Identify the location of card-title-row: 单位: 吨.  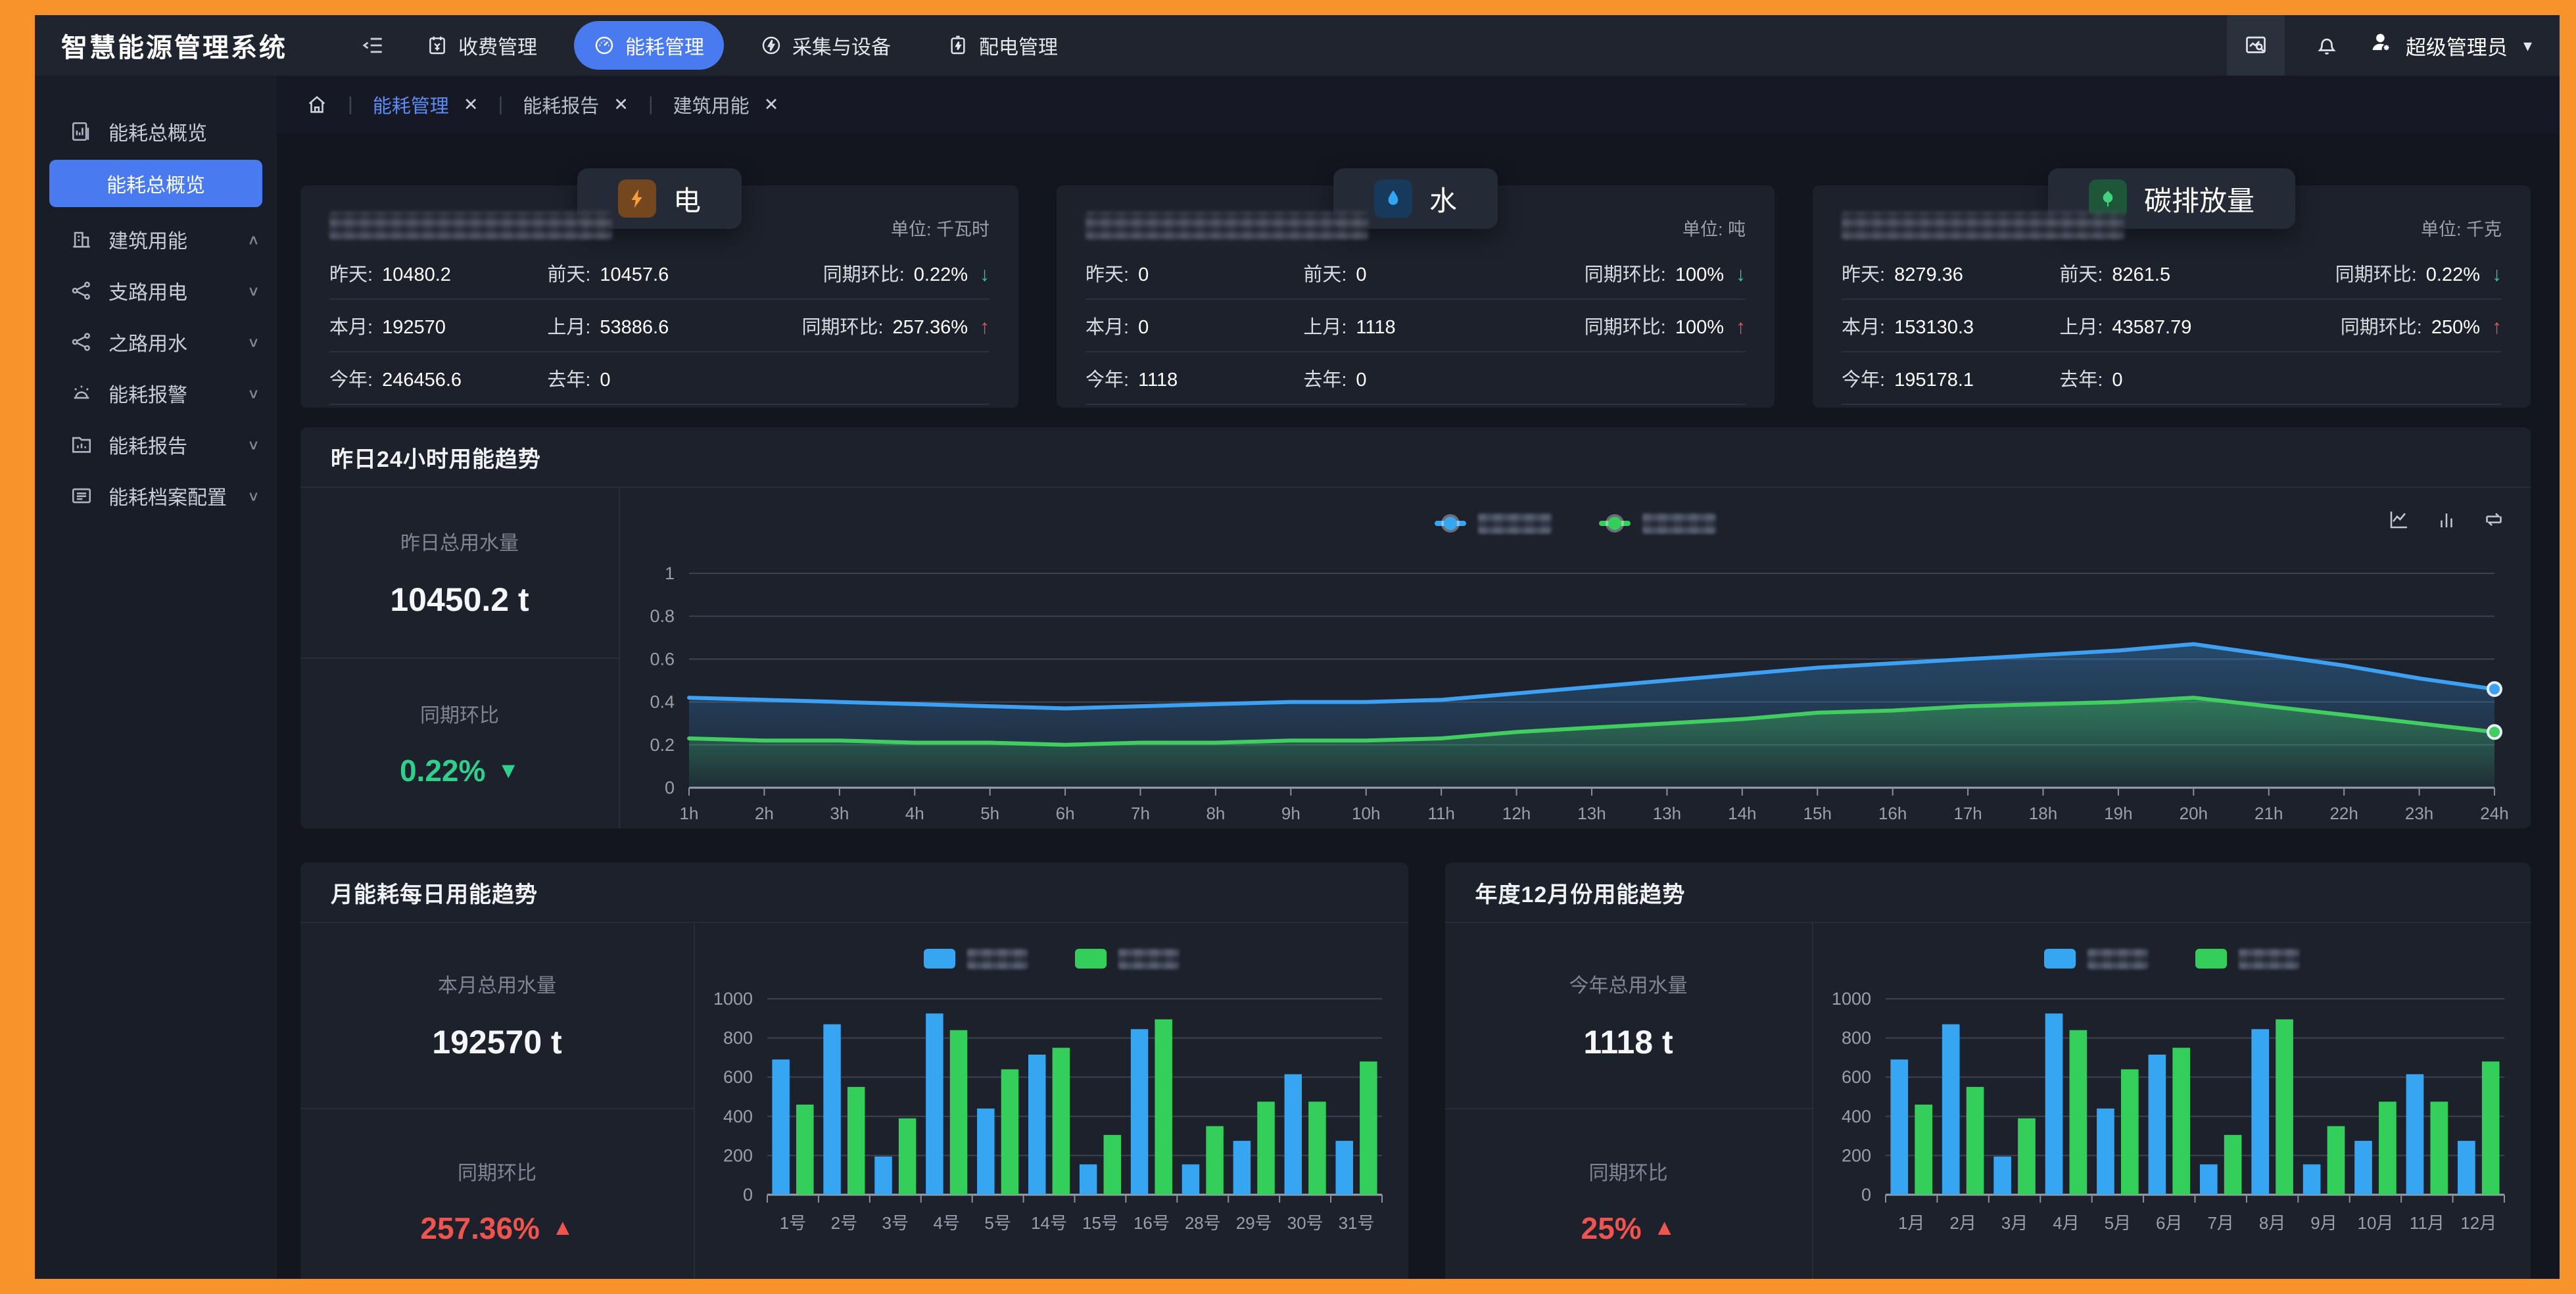
(1416, 216).